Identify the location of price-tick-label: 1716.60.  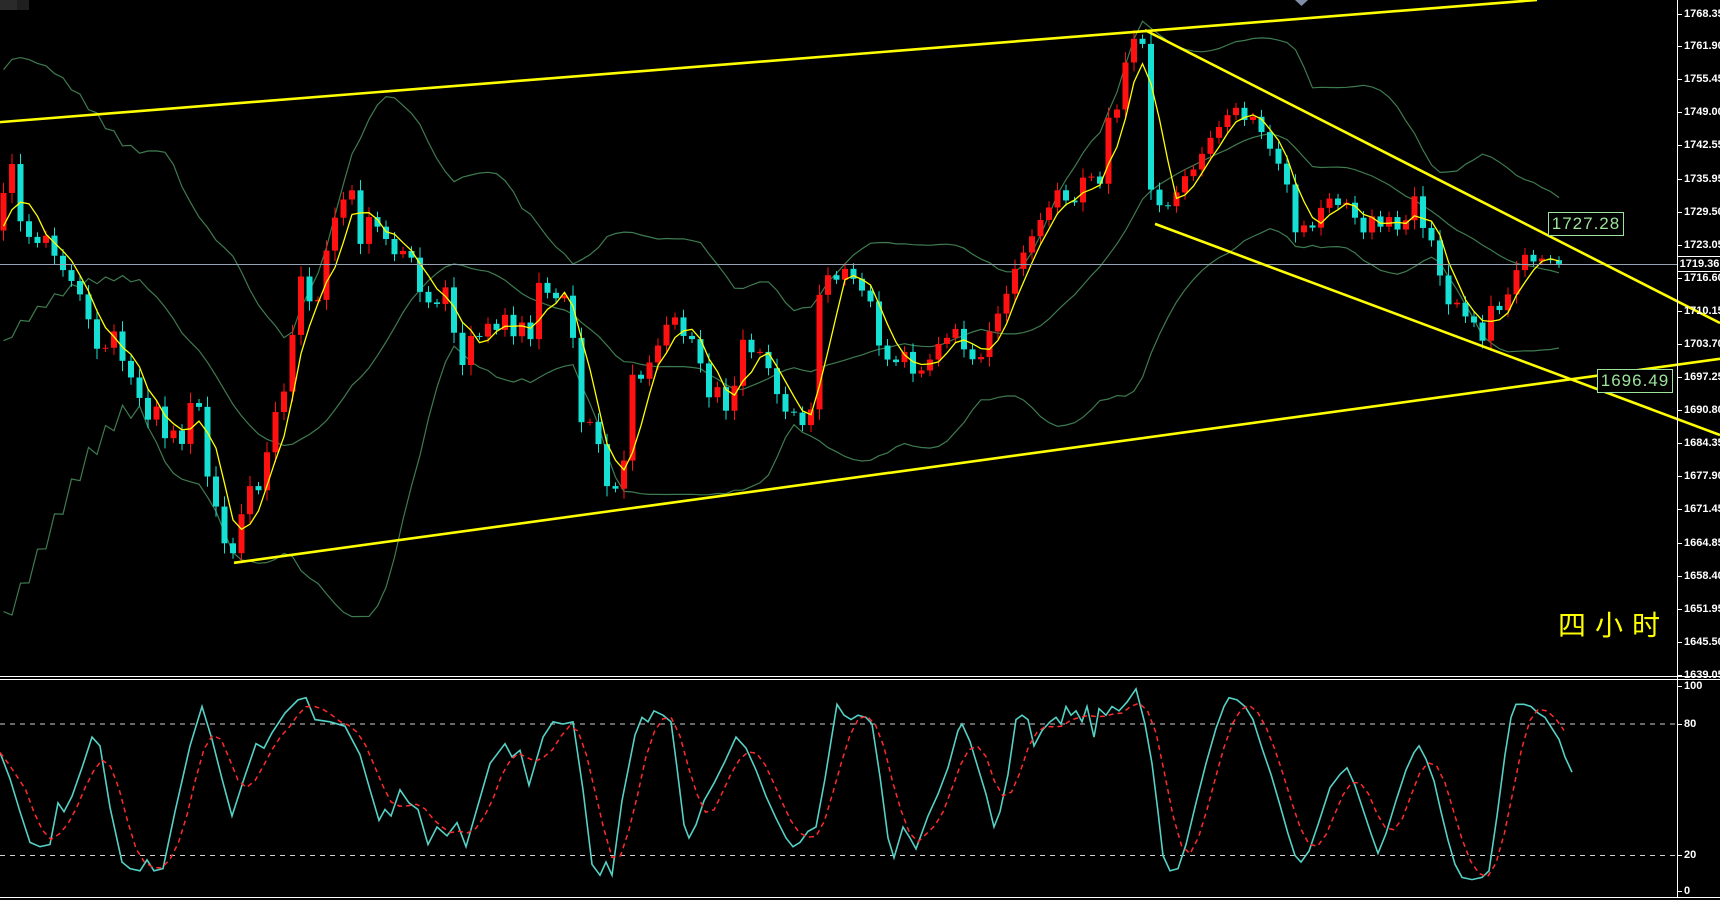
(1702, 278).